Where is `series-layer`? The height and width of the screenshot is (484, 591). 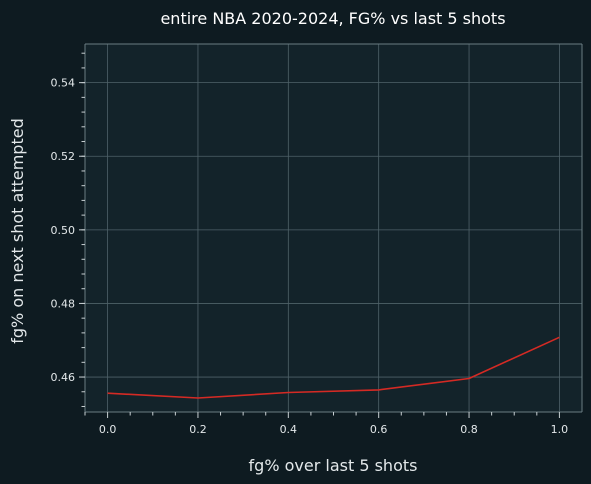 series-layer is located at coordinates (333, 367).